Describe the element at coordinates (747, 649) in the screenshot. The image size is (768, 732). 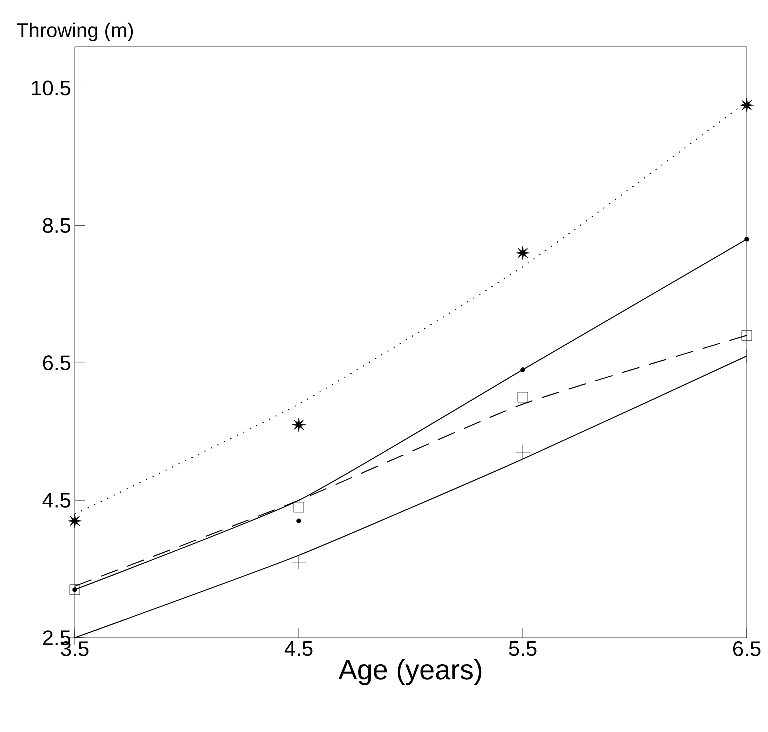
I see `x-tick-label: 6.5` at that location.